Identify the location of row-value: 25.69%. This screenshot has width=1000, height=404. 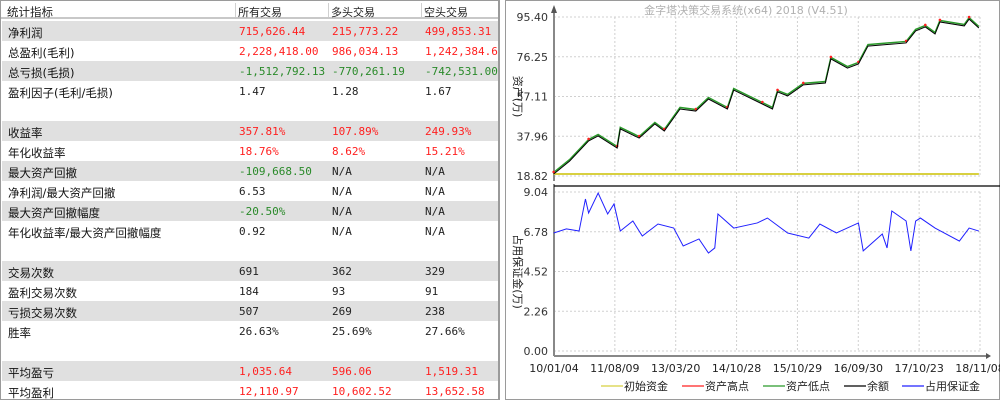
(352, 331).